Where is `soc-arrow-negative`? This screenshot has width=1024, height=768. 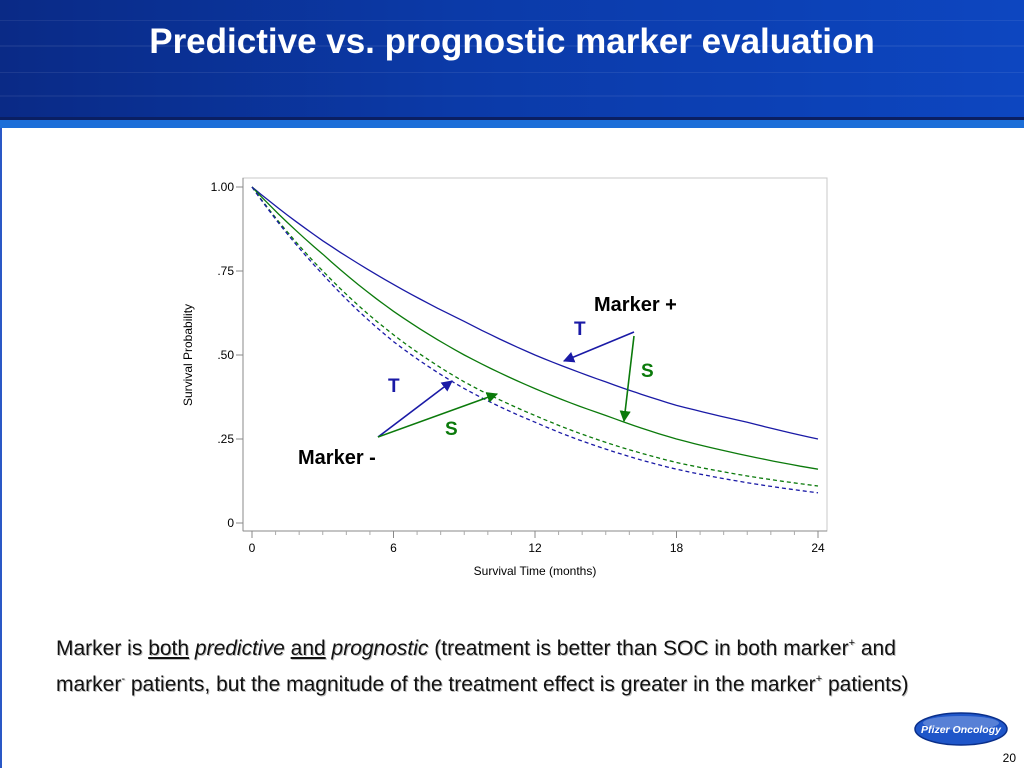
soc-arrow-negative is located at coordinates (438, 415).